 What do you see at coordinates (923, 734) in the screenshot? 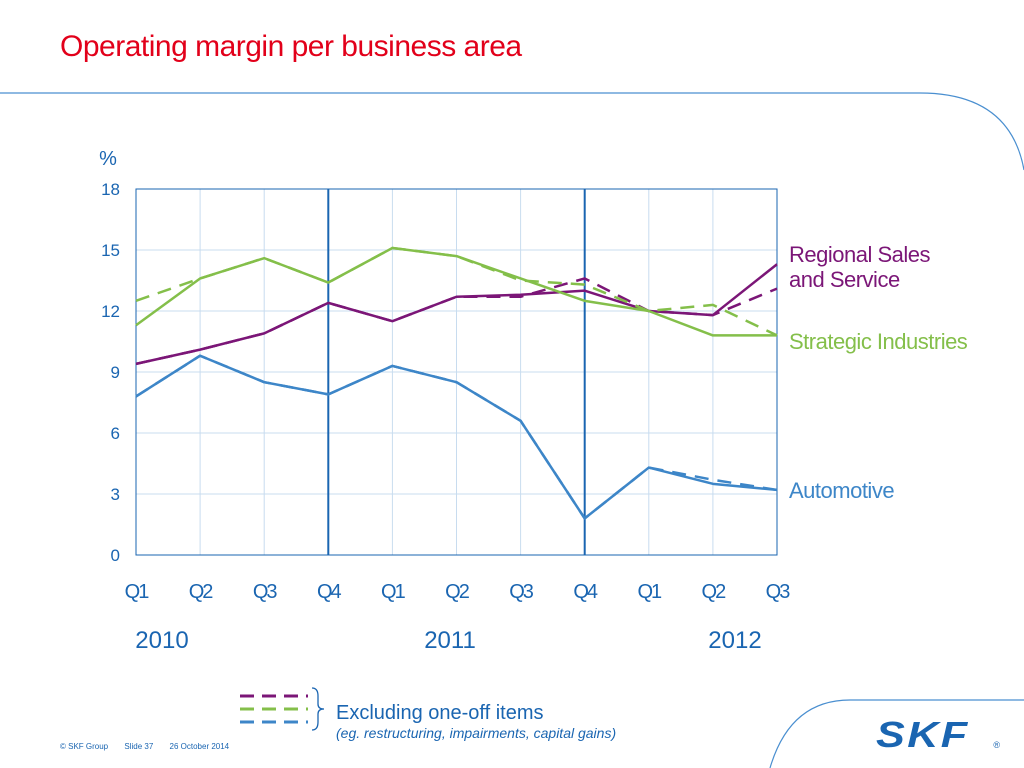
I see `skf-logo-text: SKF` at bounding box center [923, 734].